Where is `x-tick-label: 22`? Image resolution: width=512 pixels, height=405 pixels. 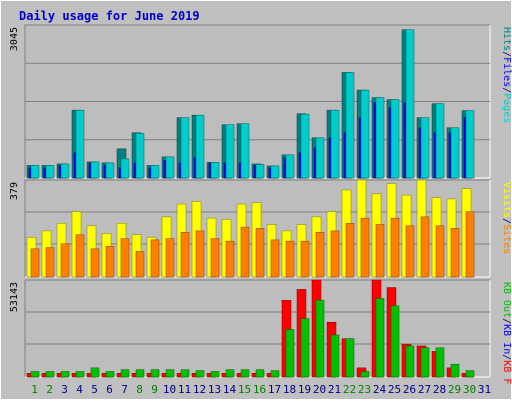 x-tick-label: 22 is located at coordinates (349, 389).